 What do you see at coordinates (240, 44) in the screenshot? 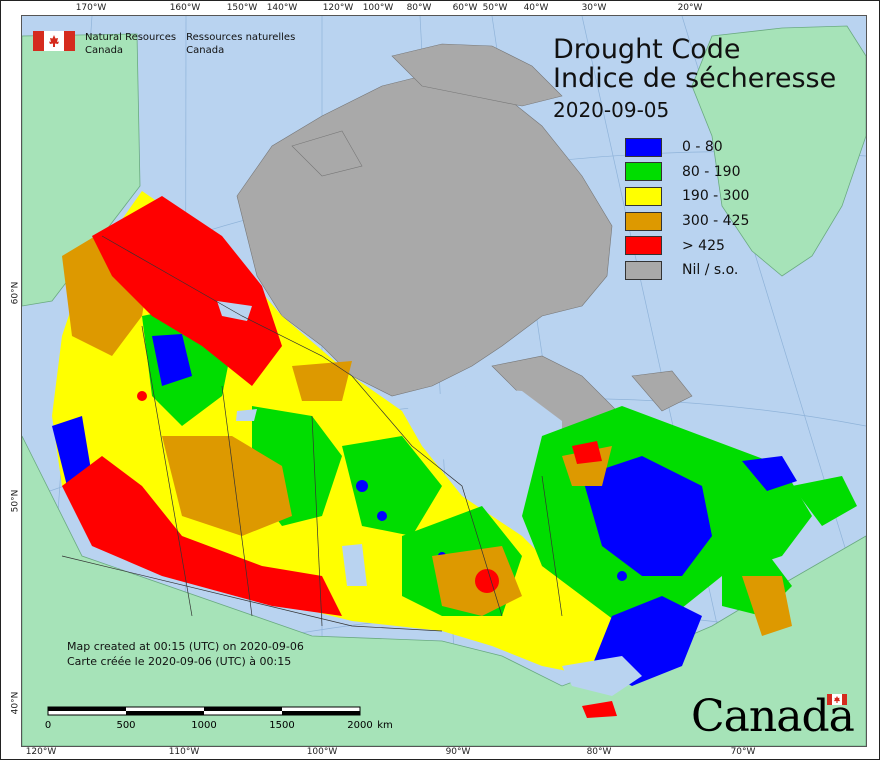
I see `nrcan-french: Ressources naturelles Canada` at bounding box center [240, 44].